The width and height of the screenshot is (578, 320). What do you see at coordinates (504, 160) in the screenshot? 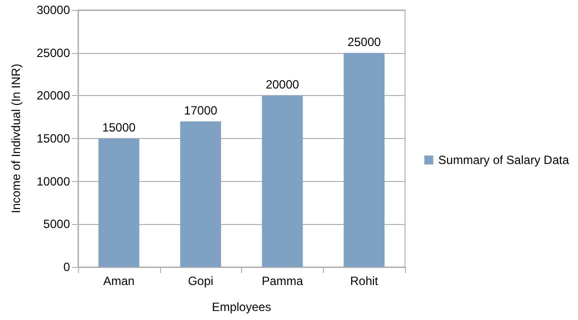
I see `legend-label: Summary of Salary Data` at bounding box center [504, 160].